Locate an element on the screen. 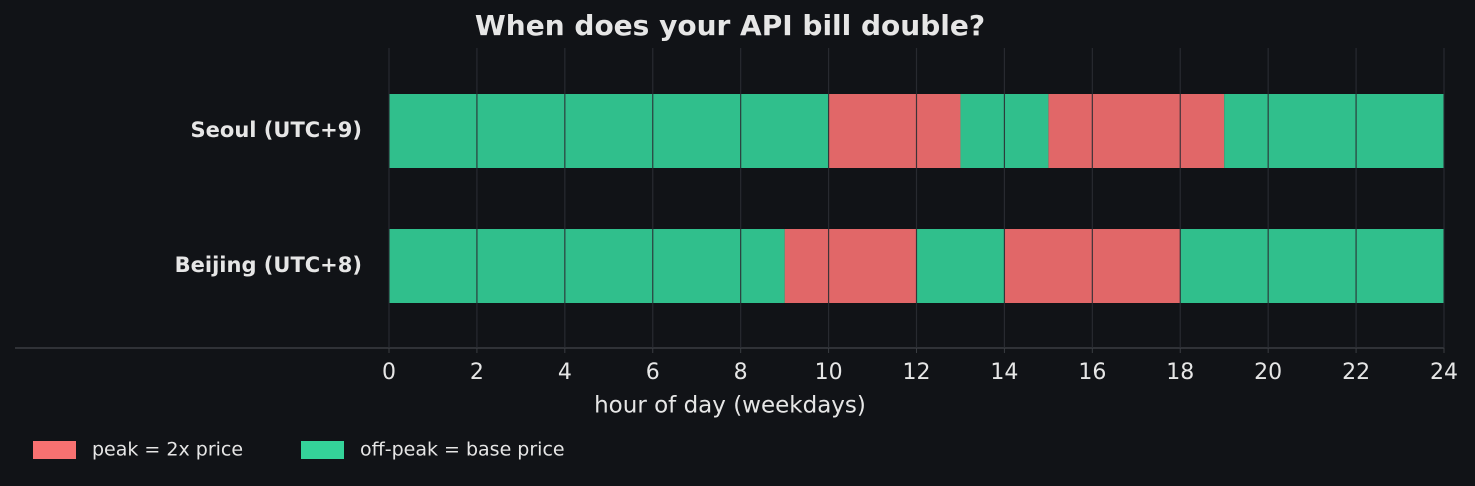 The height and width of the screenshot is (486, 1475). x-tick-label: 0 is located at coordinates (389, 372).